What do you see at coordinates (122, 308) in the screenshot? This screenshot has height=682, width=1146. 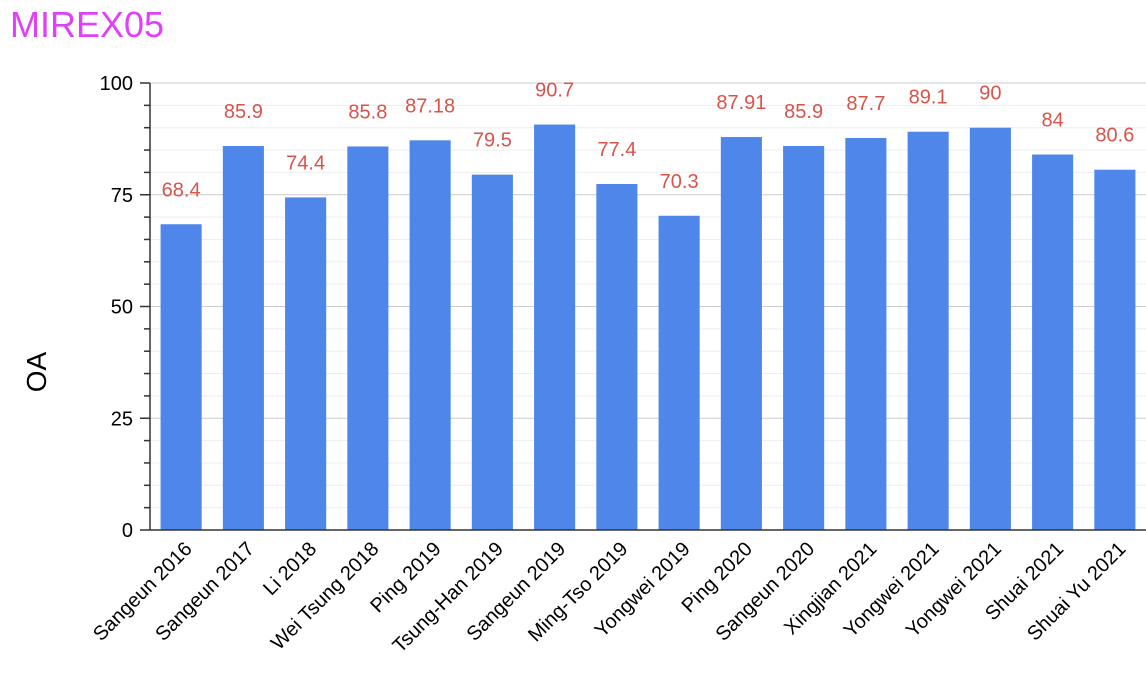 I see `y-tick-label: 50` at bounding box center [122, 308].